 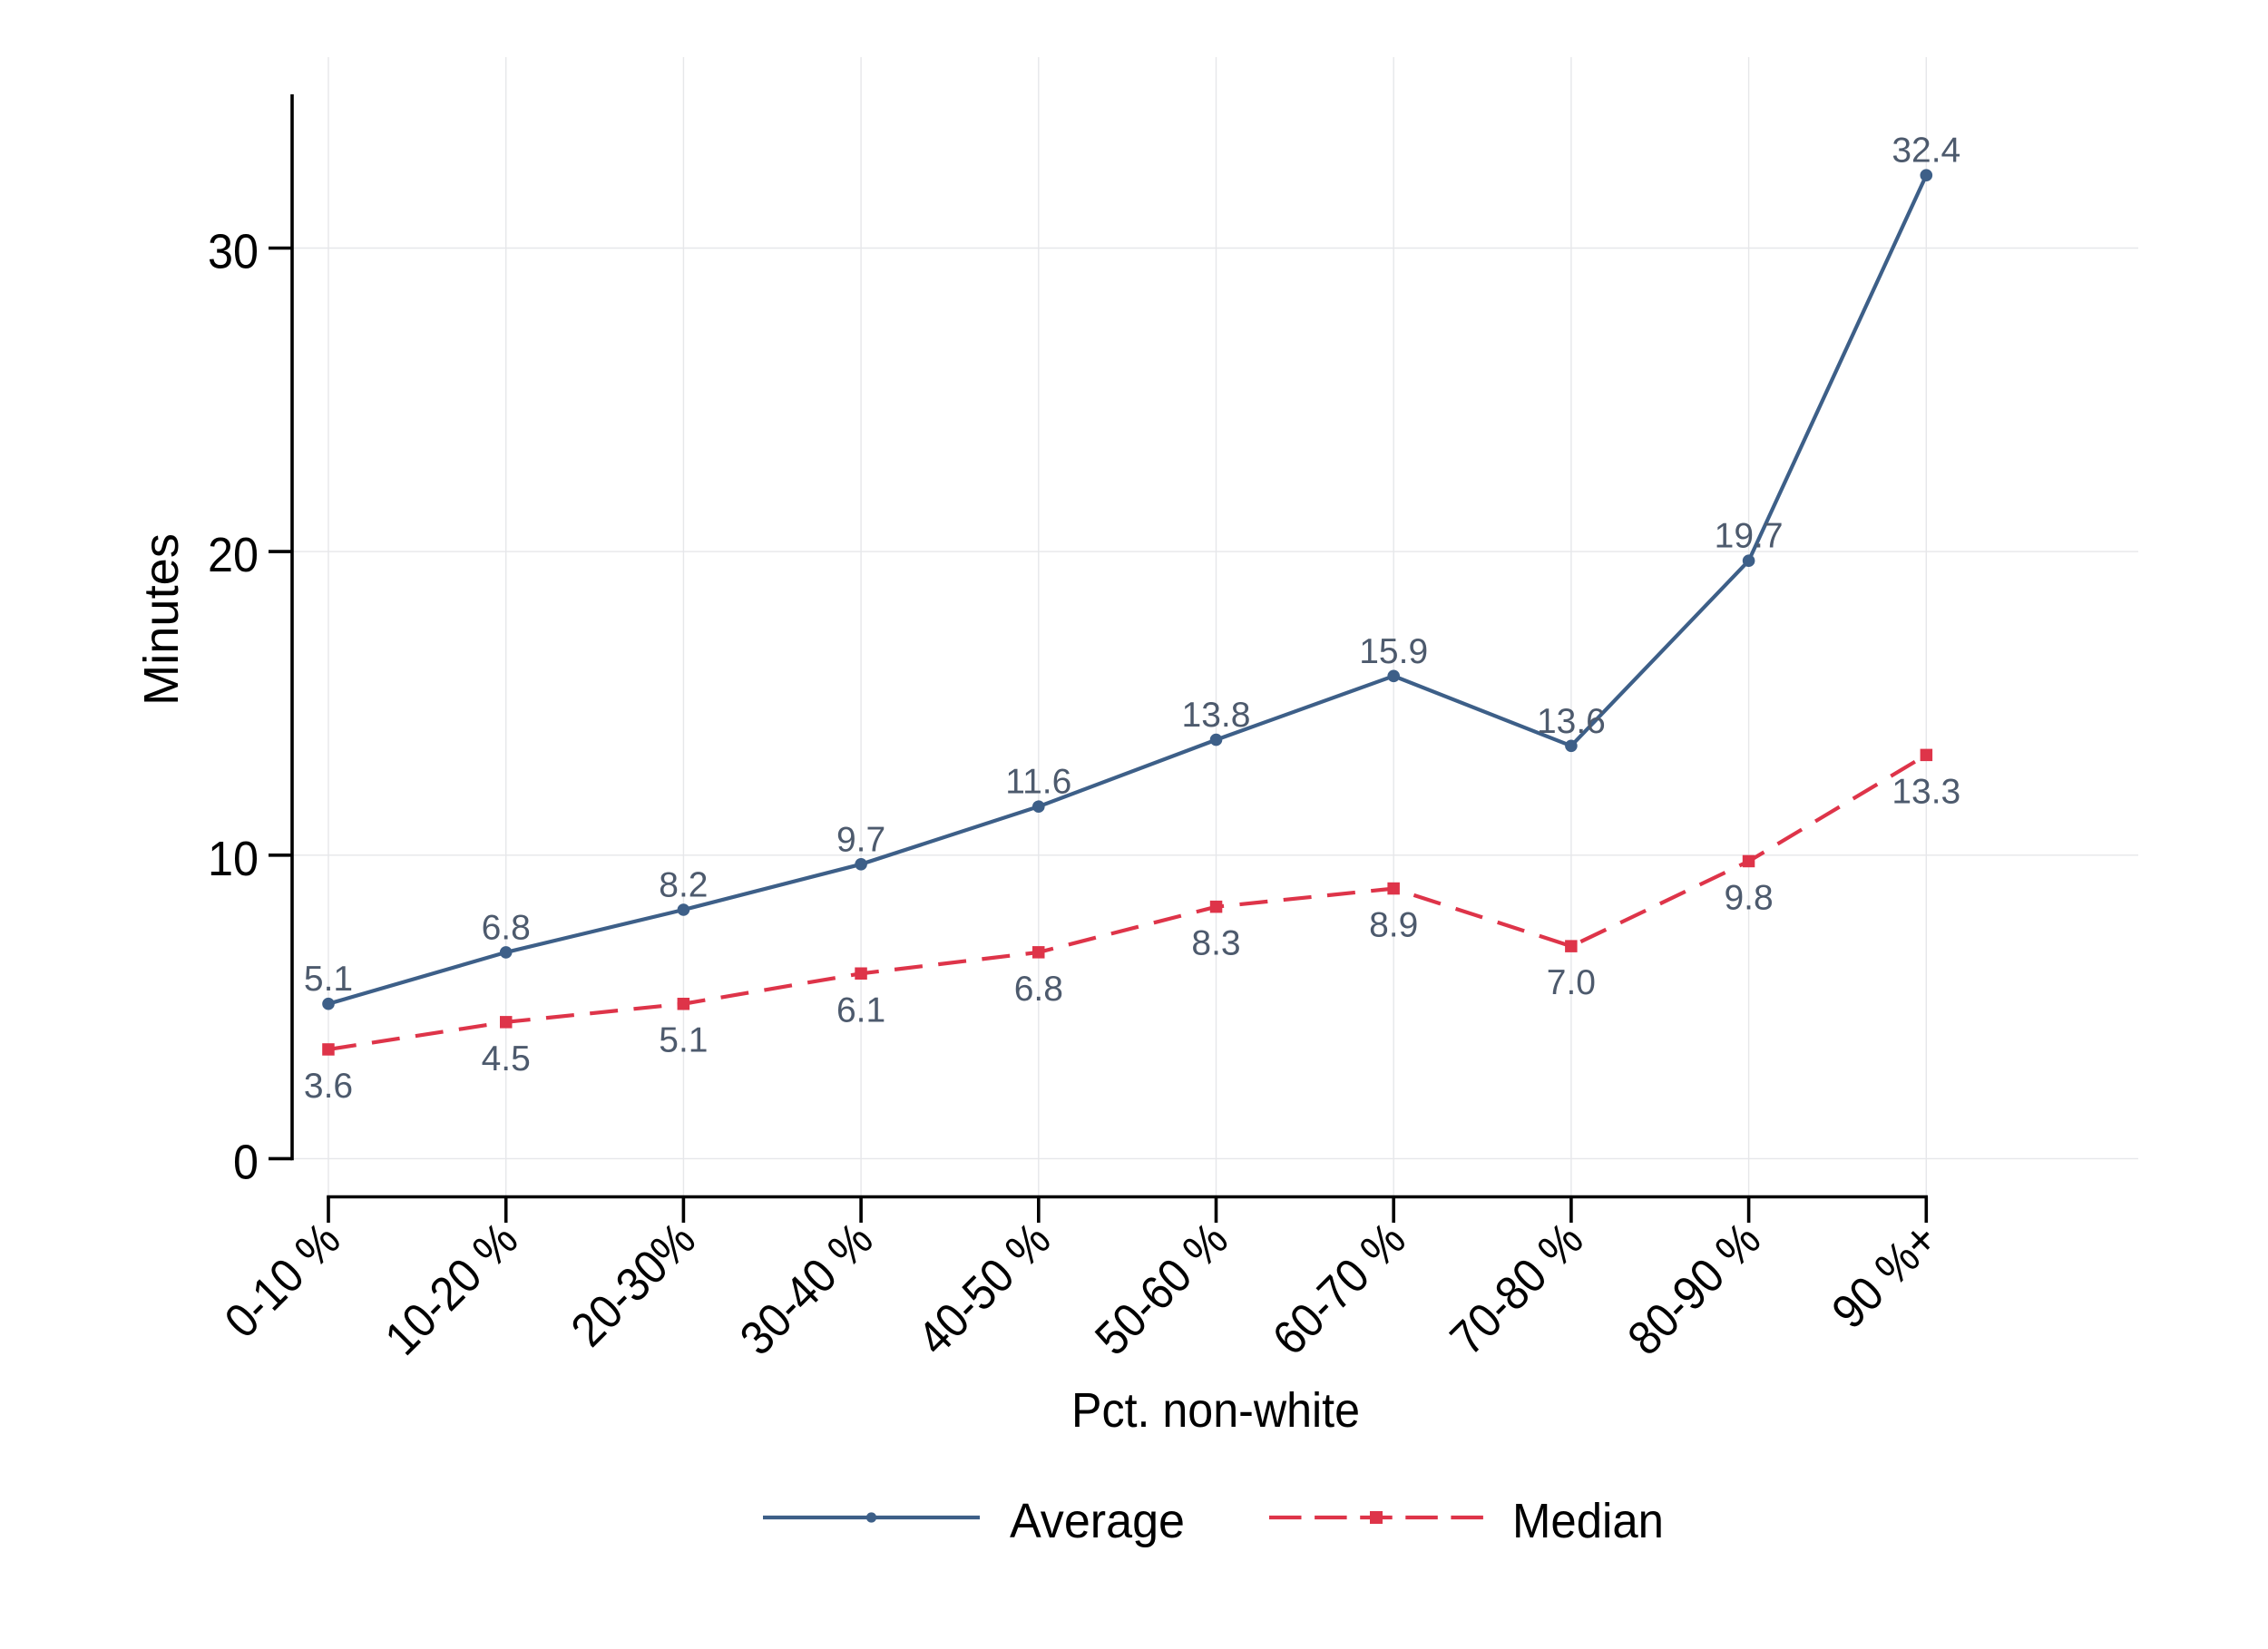 What do you see at coordinates (861, 1010) in the screenshot?
I see `svg-text: 6.1` at bounding box center [861, 1010].